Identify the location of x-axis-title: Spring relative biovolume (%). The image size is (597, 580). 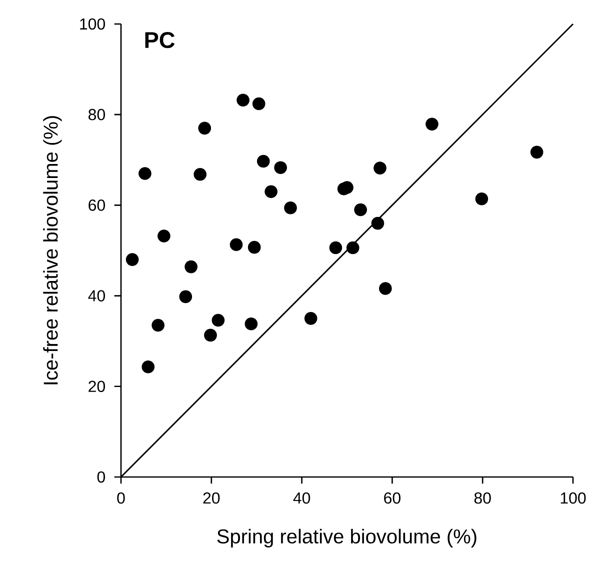
(346, 538).